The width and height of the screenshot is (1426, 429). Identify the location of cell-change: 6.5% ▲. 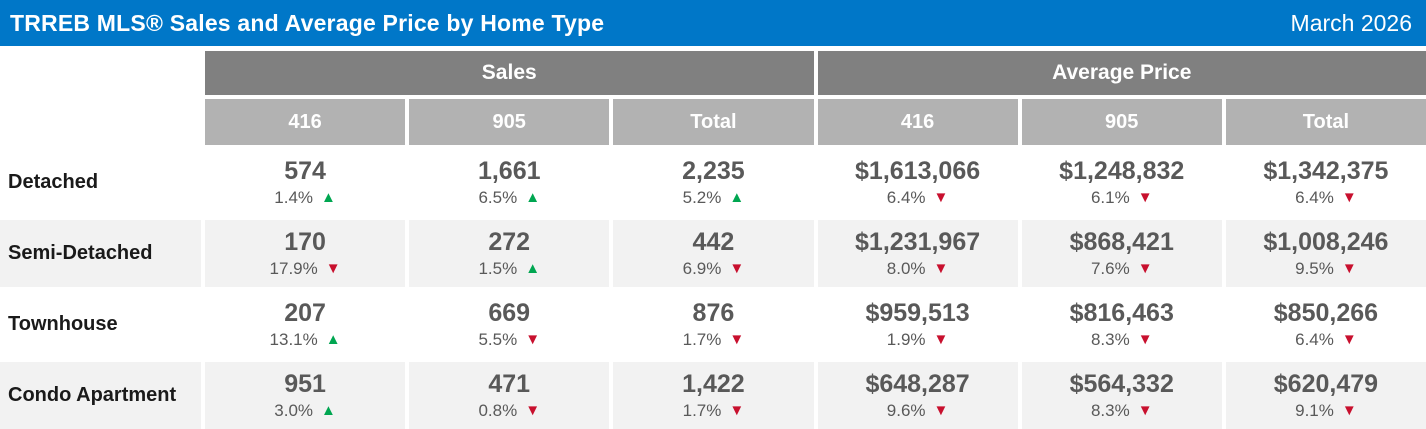
(509, 198).